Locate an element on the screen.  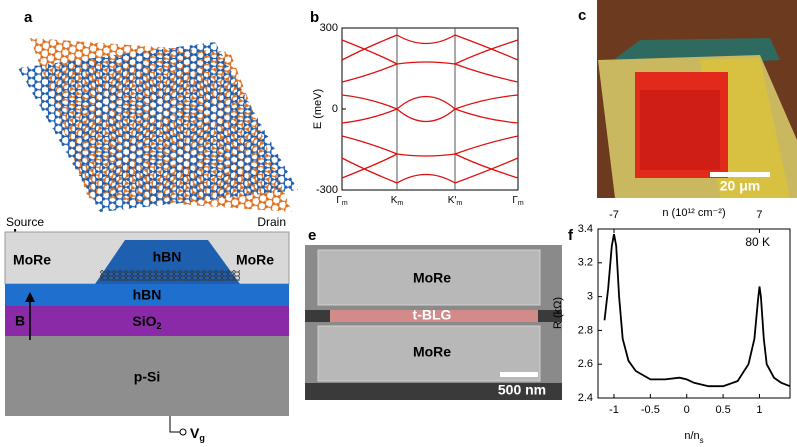
x-tick-label: K′m is located at coordinates (455, 201).